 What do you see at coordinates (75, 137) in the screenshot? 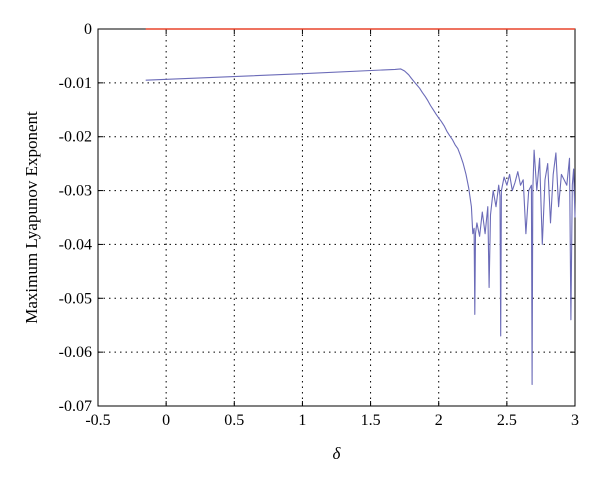
I see `y-tick-label: -0.02` at bounding box center [75, 137].